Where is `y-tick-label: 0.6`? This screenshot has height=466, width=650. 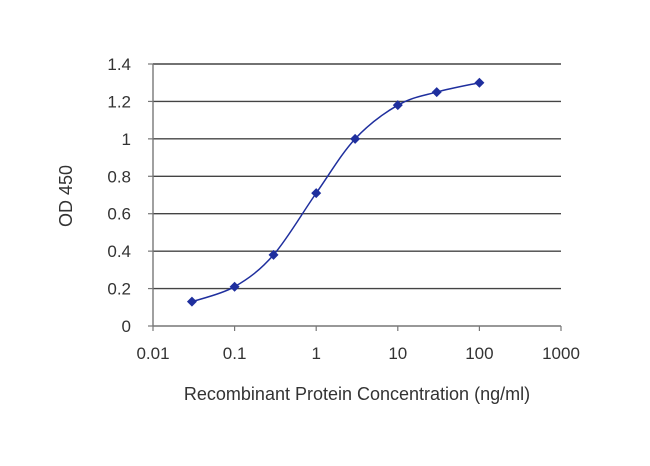
y-tick-label: 0.6 is located at coordinates (119, 214).